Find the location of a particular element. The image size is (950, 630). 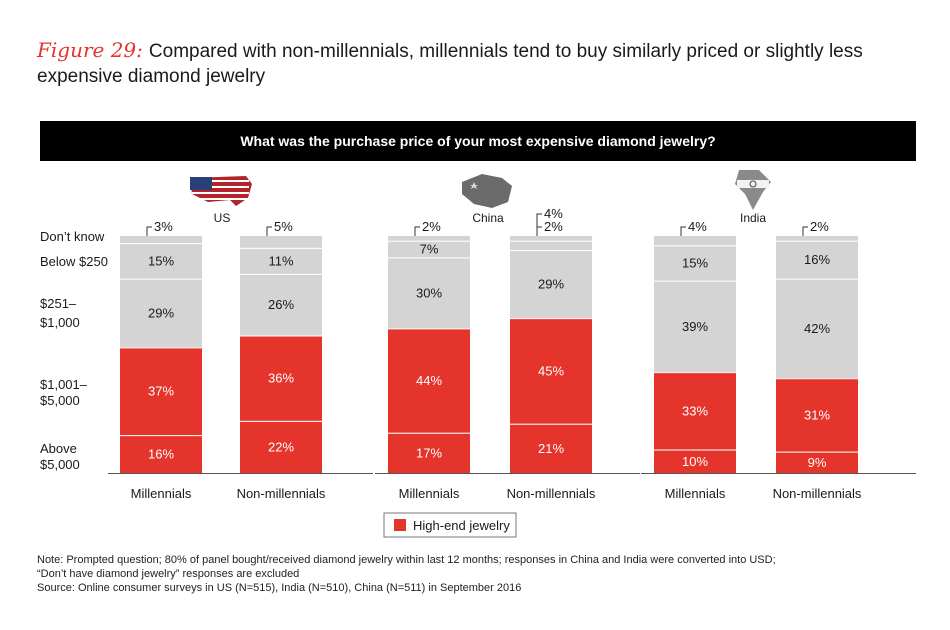

flag-wheel is located at coordinates (753, 184).